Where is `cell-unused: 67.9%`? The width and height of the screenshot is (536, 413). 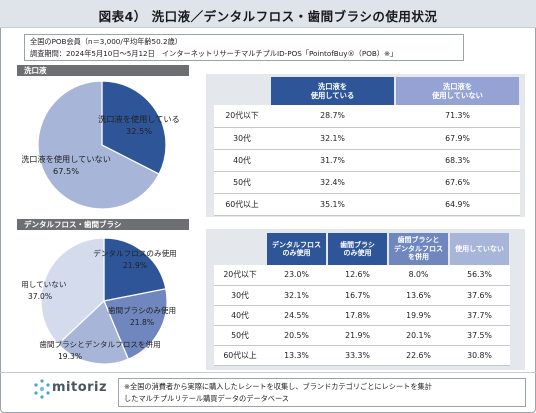
cell-unused: 67.9% is located at coordinates (457, 138).